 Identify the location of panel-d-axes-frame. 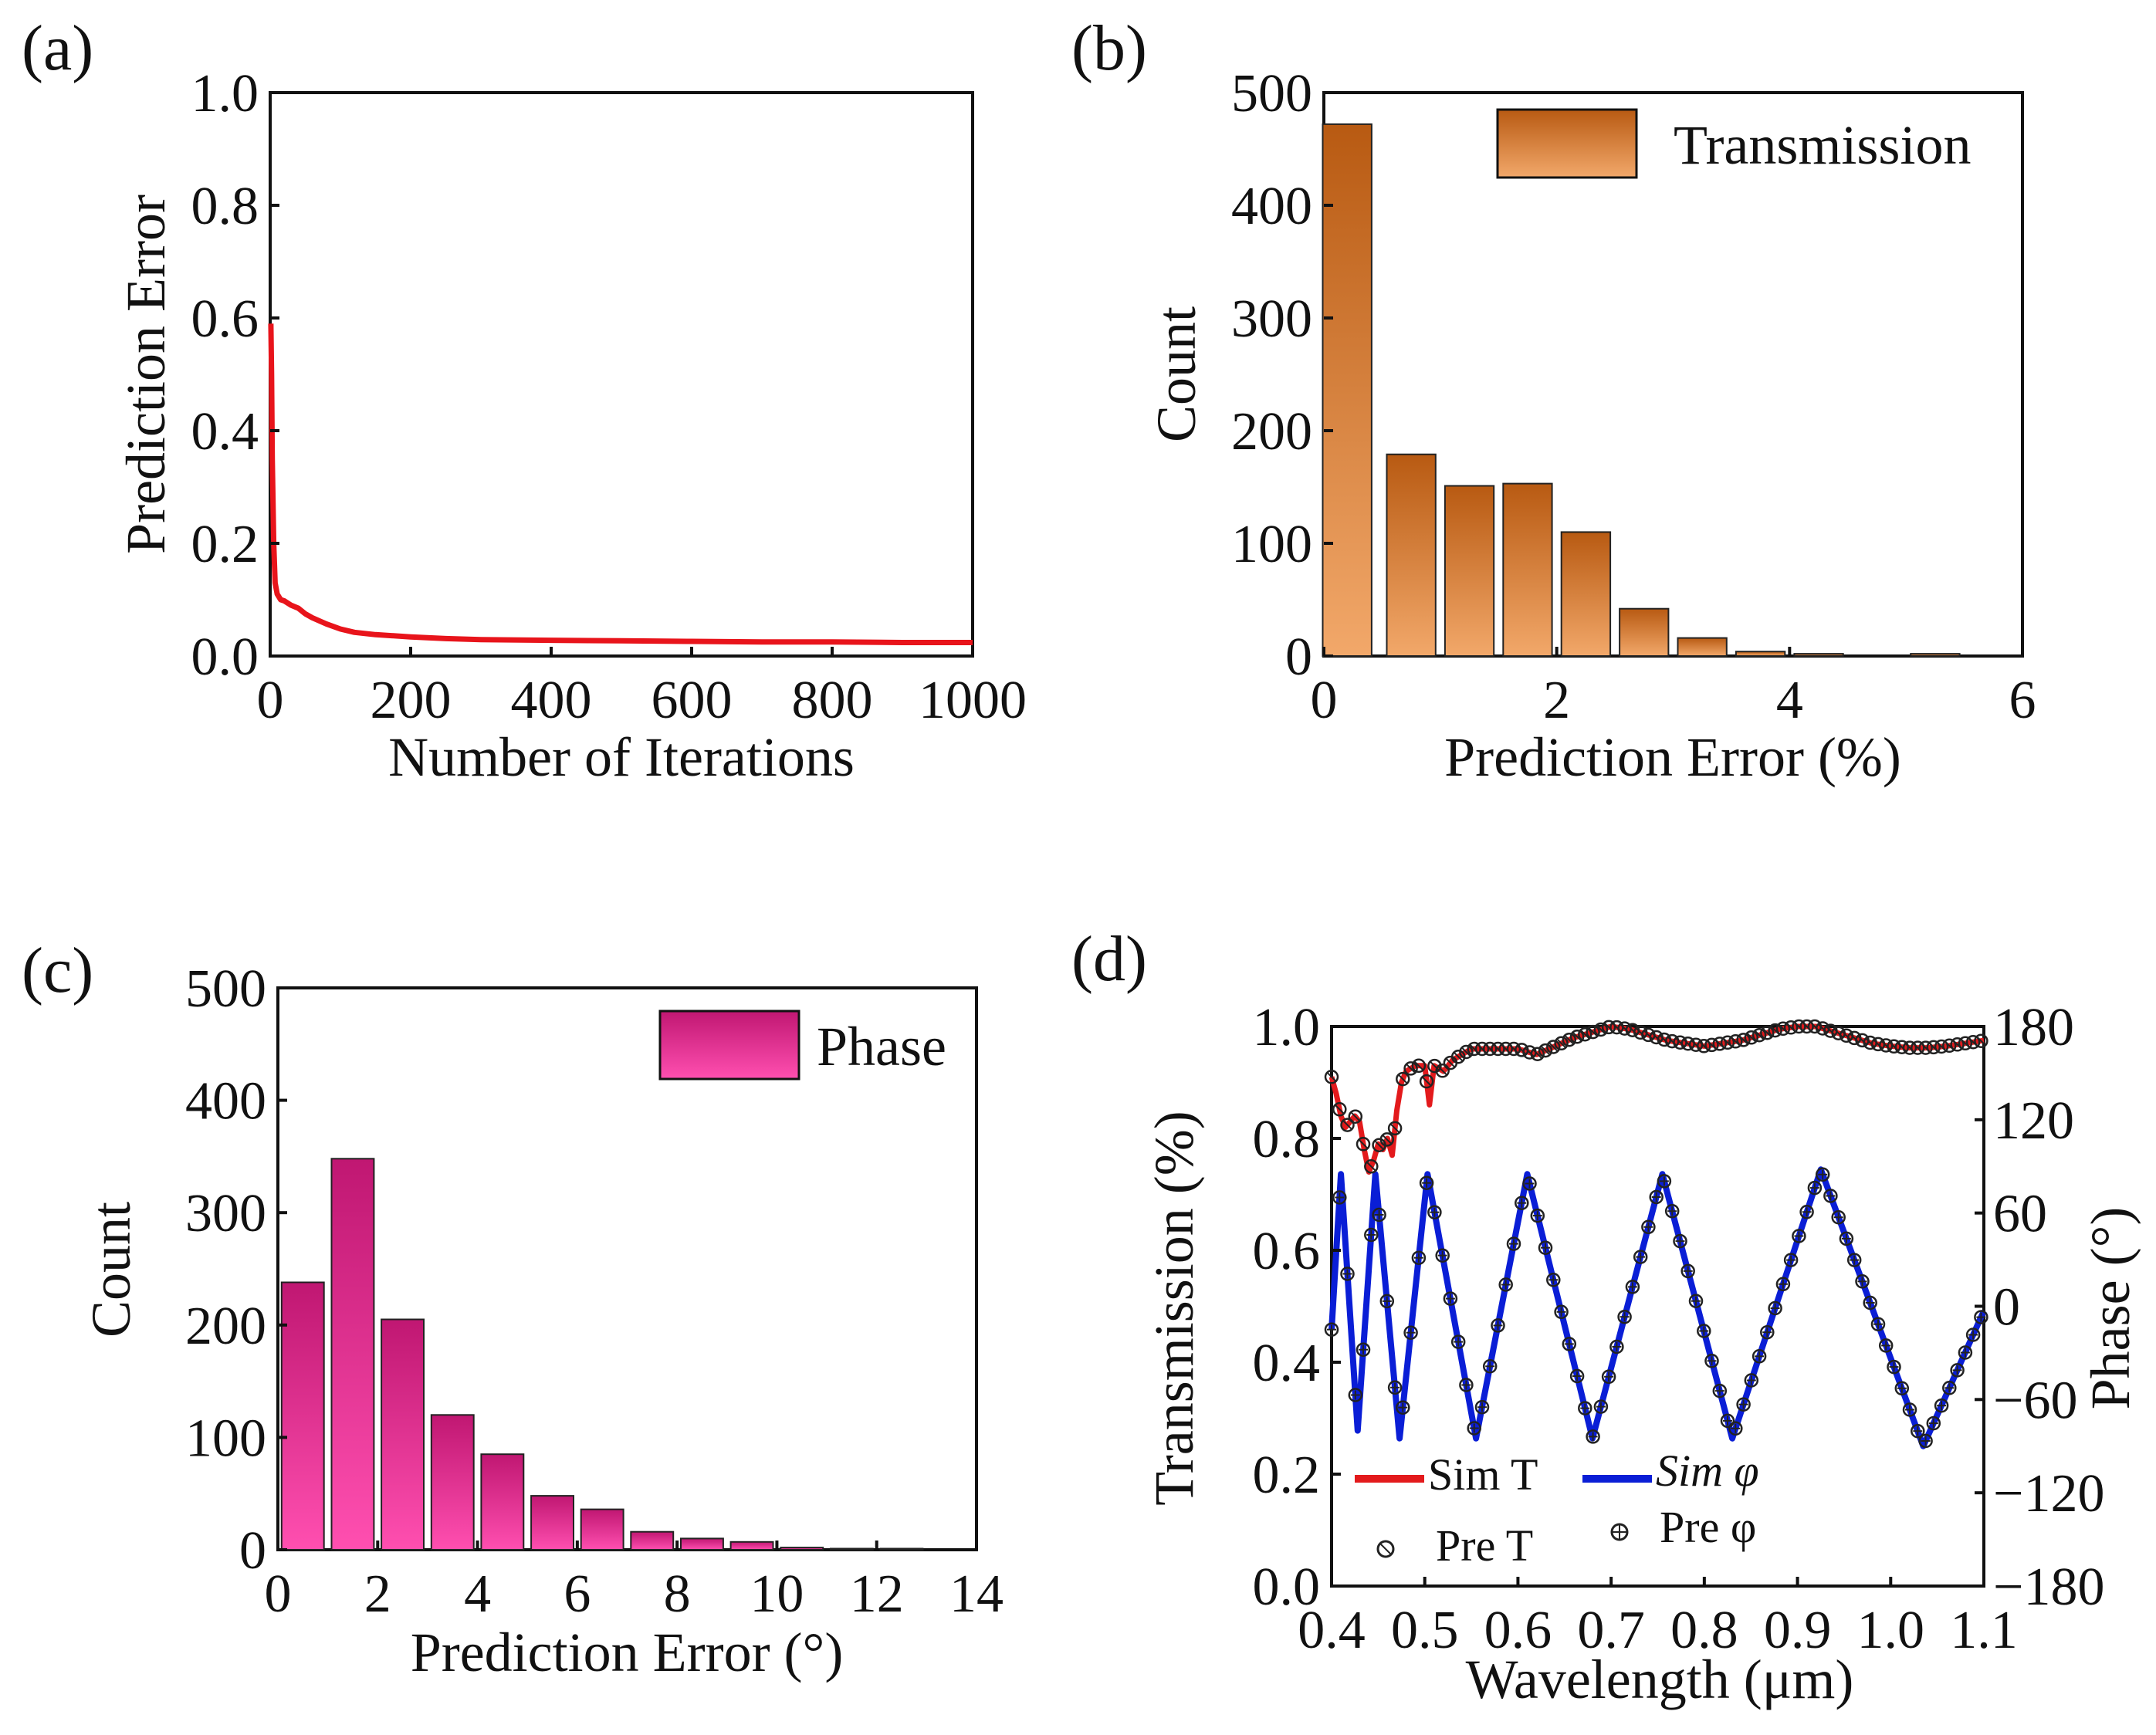
(1657, 1306).